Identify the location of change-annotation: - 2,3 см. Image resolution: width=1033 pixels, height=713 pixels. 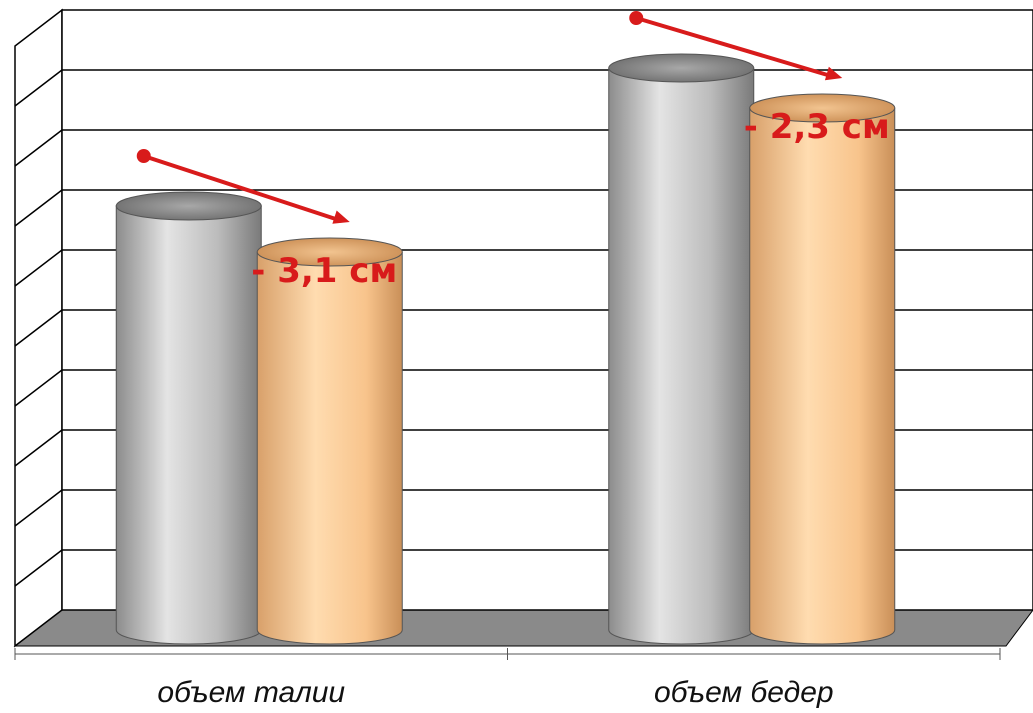
(759, 79).